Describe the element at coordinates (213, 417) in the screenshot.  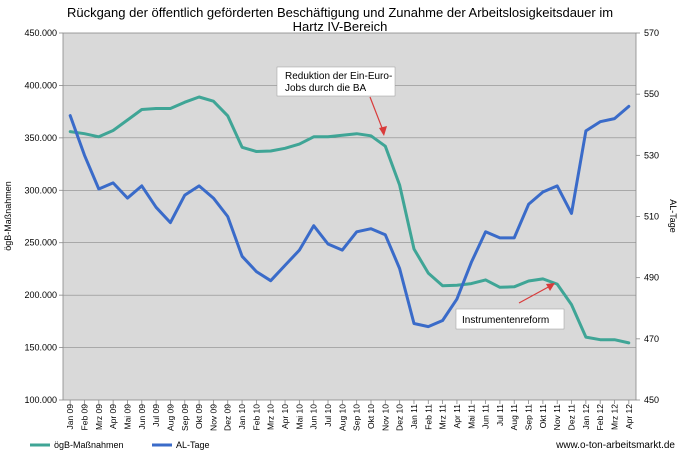
I see `x-tick-label: Nov 09` at that location.